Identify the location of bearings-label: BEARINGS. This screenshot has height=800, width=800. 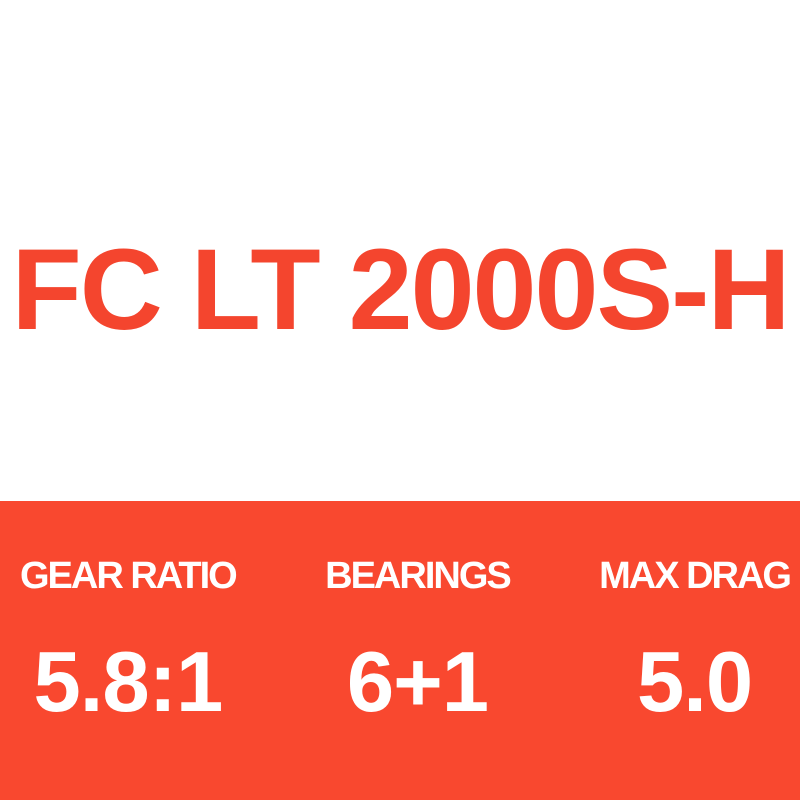
(418, 576).